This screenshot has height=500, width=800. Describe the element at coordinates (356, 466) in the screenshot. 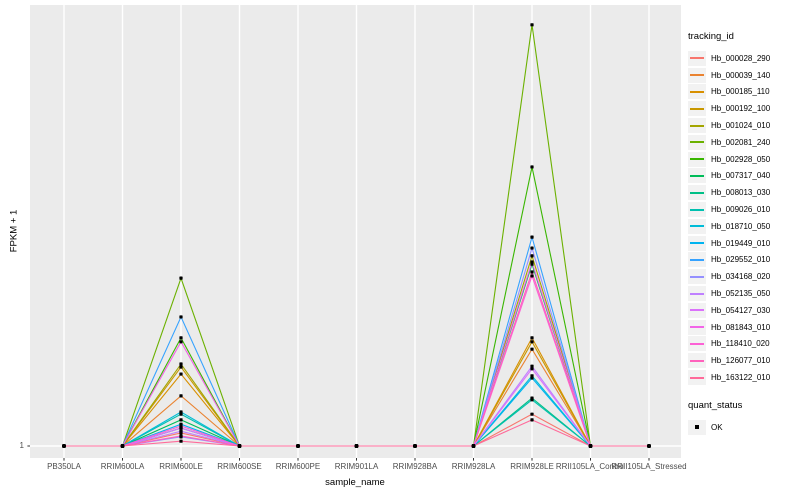

I see `x-tick-label: RRIM901LA` at that location.